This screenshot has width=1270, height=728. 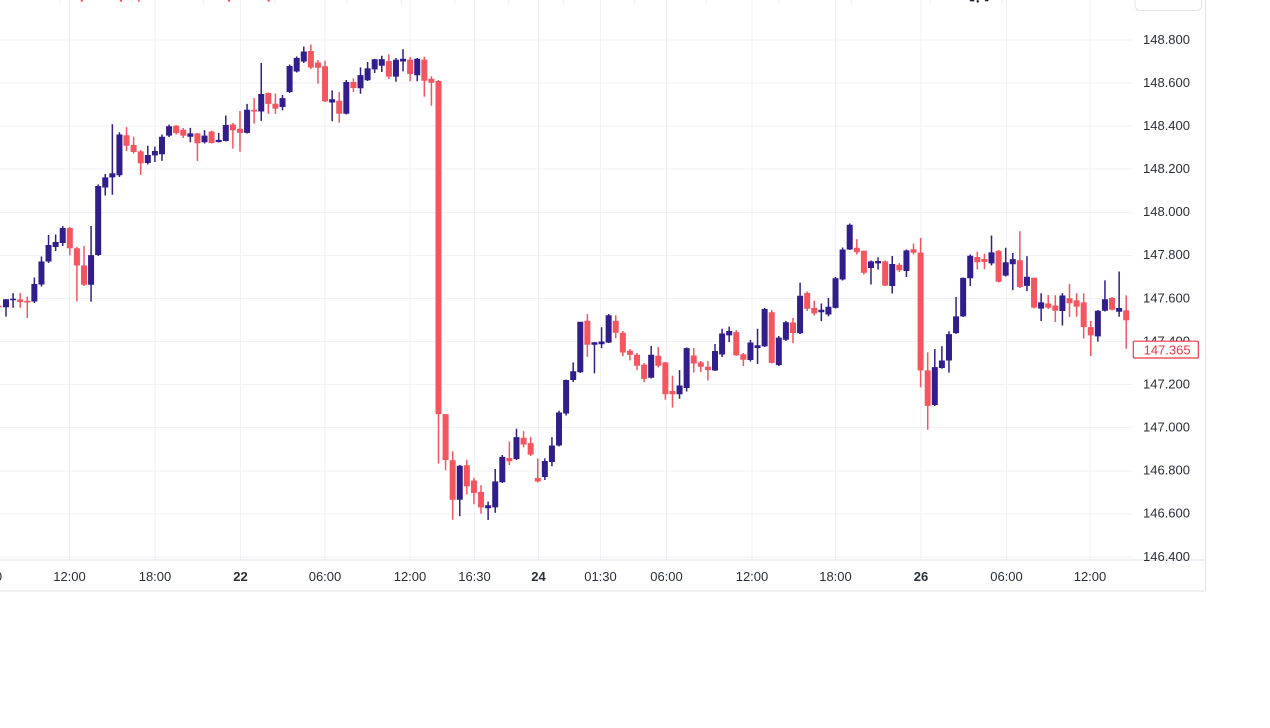 What do you see at coordinates (1166, 211) in the screenshot?
I see `svg-text: 148.000` at bounding box center [1166, 211].